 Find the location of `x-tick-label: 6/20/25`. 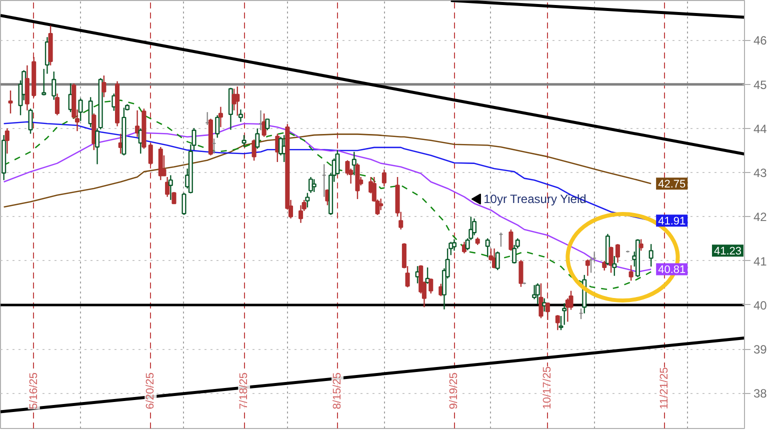

x-tick-label: 6/20/25 is located at coordinates (150, 391).